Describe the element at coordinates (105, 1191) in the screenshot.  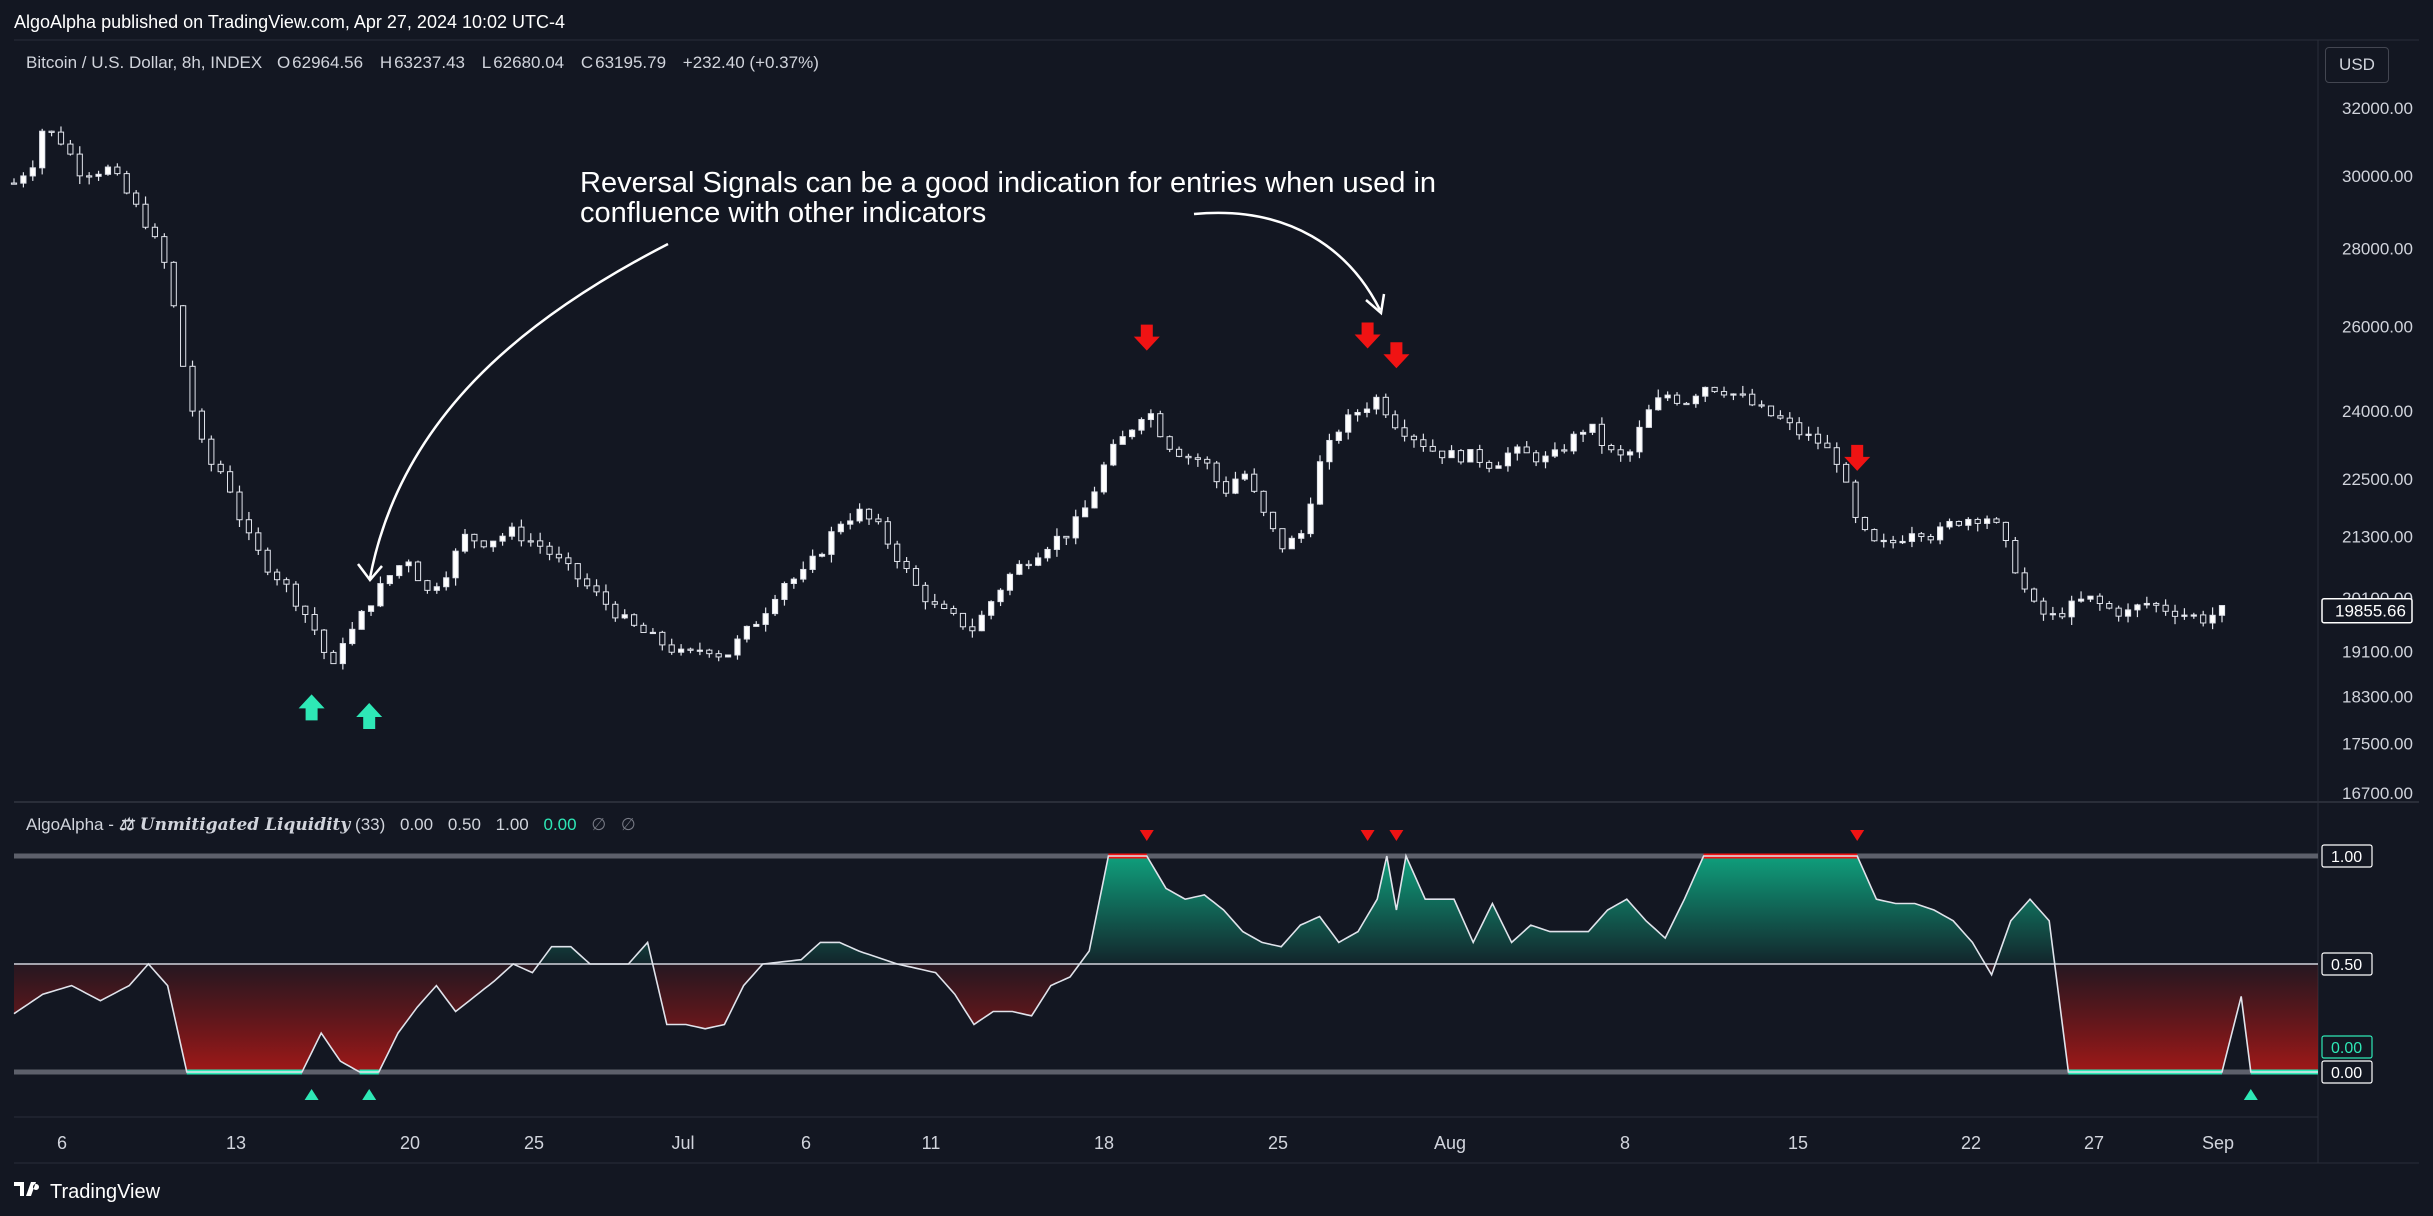
I see `footer-brand: TradingView` at that location.